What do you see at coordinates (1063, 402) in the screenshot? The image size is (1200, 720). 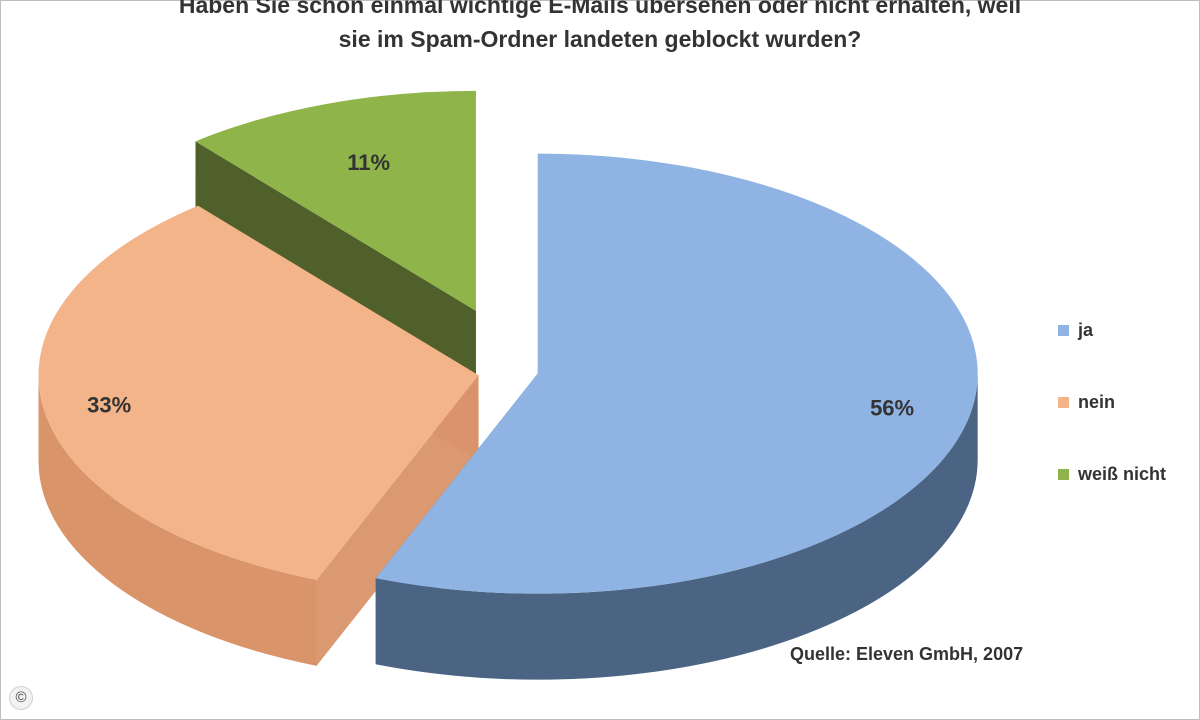 I see `legend-swatch-nein` at bounding box center [1063, 402].